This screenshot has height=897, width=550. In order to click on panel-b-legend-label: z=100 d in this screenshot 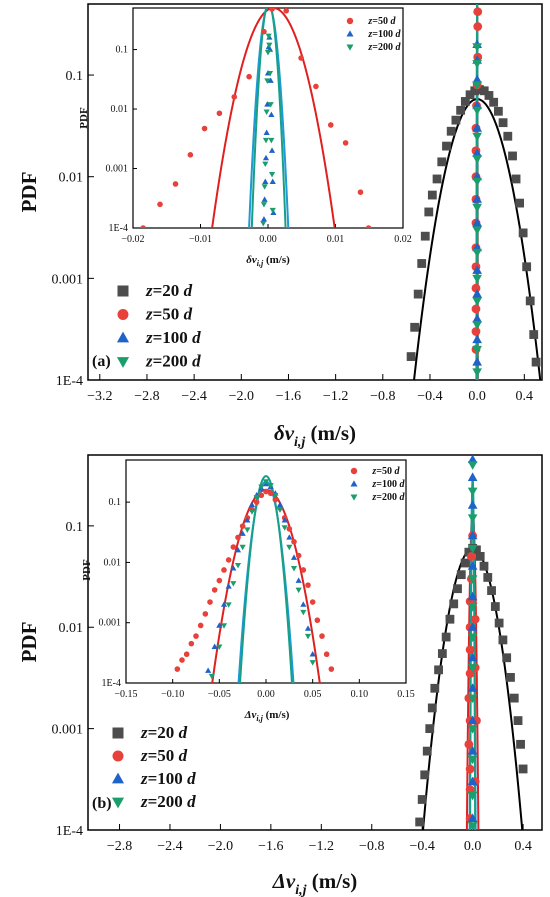, I will do `click(168, 778)`.